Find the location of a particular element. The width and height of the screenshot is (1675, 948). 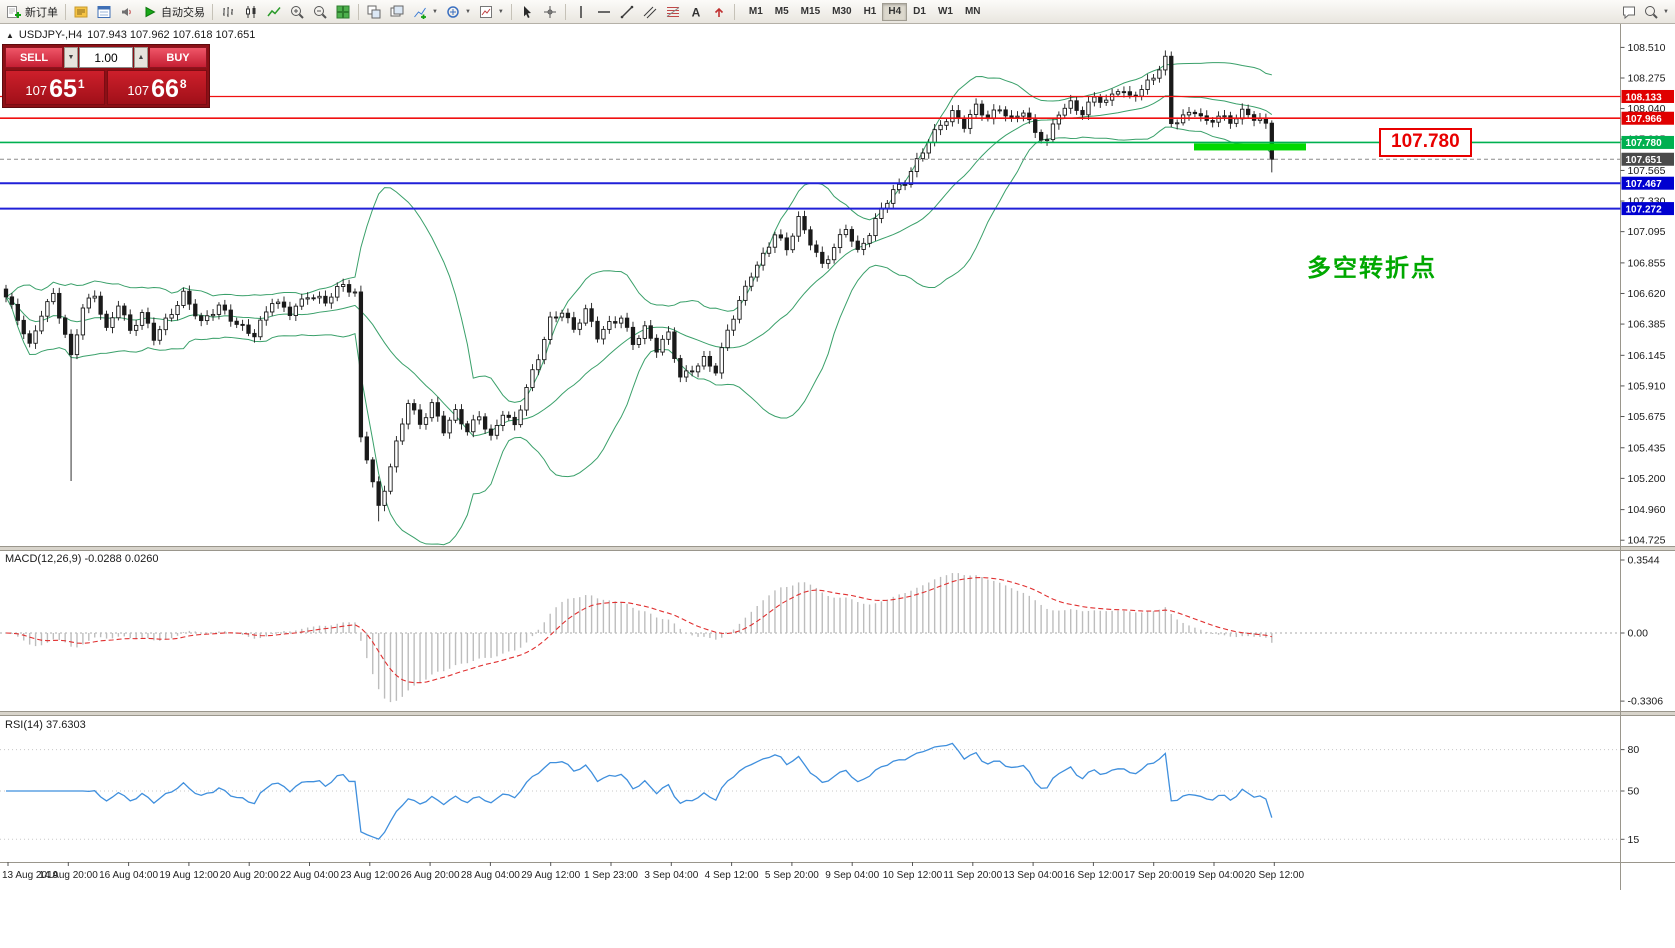

timeframe-m15-button: M15 is located at coordinates (810, 12).